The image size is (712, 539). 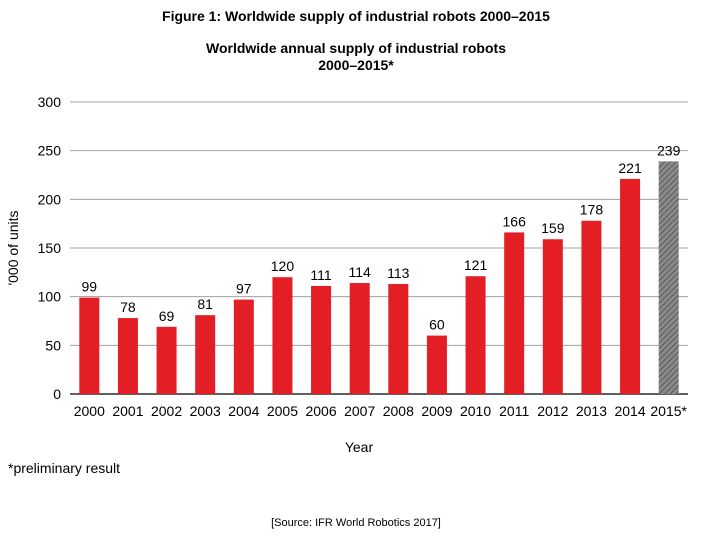 What do you see at coordinates (282, 411) in the screenshot?
I see `x-tick-label: 2005` at bounding box center [282, 411].